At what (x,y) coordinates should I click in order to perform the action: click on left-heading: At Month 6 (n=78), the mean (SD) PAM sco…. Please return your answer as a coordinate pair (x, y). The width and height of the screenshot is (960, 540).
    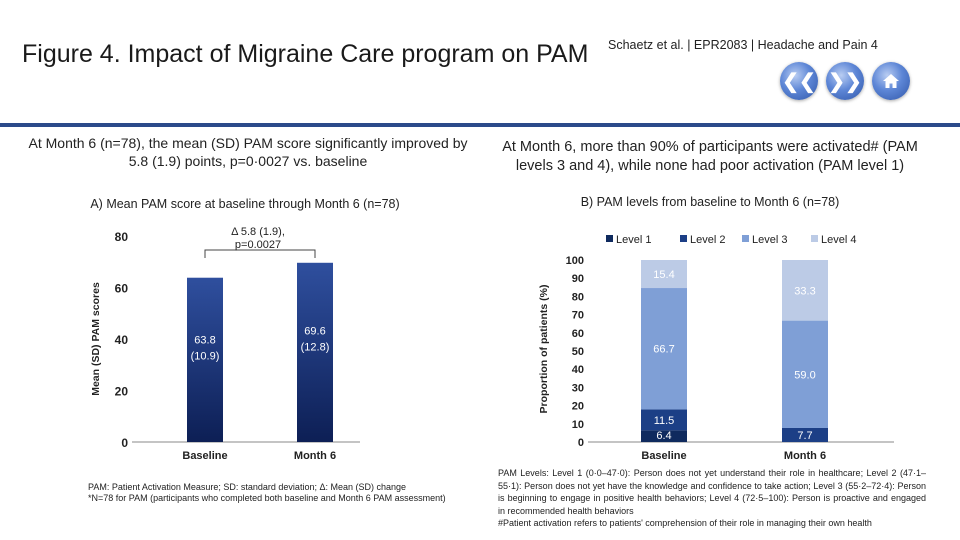
    Looking at the image, I should click on (248, 152).